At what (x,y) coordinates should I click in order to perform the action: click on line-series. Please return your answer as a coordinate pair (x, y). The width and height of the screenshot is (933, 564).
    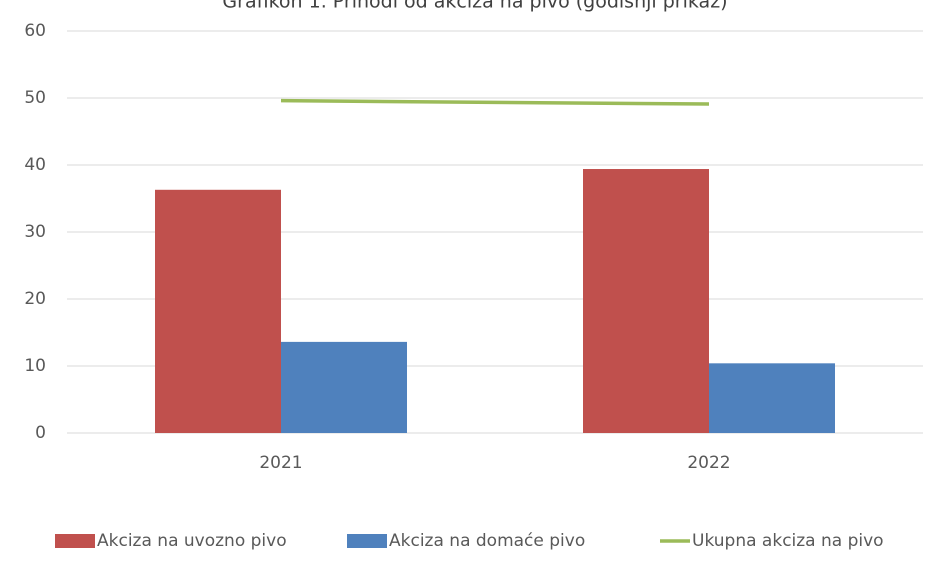
    Looking at the image, I should click on (495, 102).